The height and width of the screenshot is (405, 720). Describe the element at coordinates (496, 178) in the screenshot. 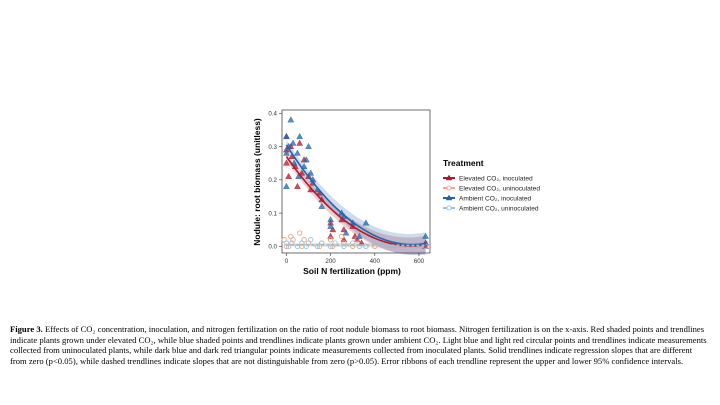

I see `legend-label: Elevated CO₂, inoculated` at that location.